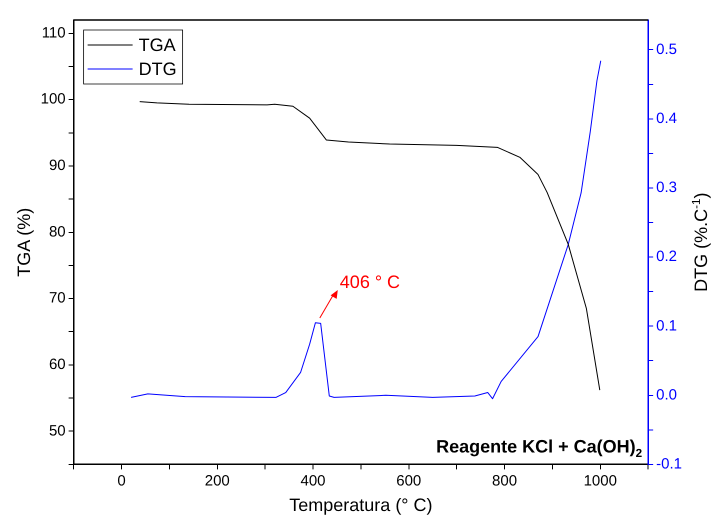 Image resolution: width=723 pixels, height=529 pixels. Describe the element at coordinates (57, 165) in the screenshot. I see `y-tick-label: 90` at that location.